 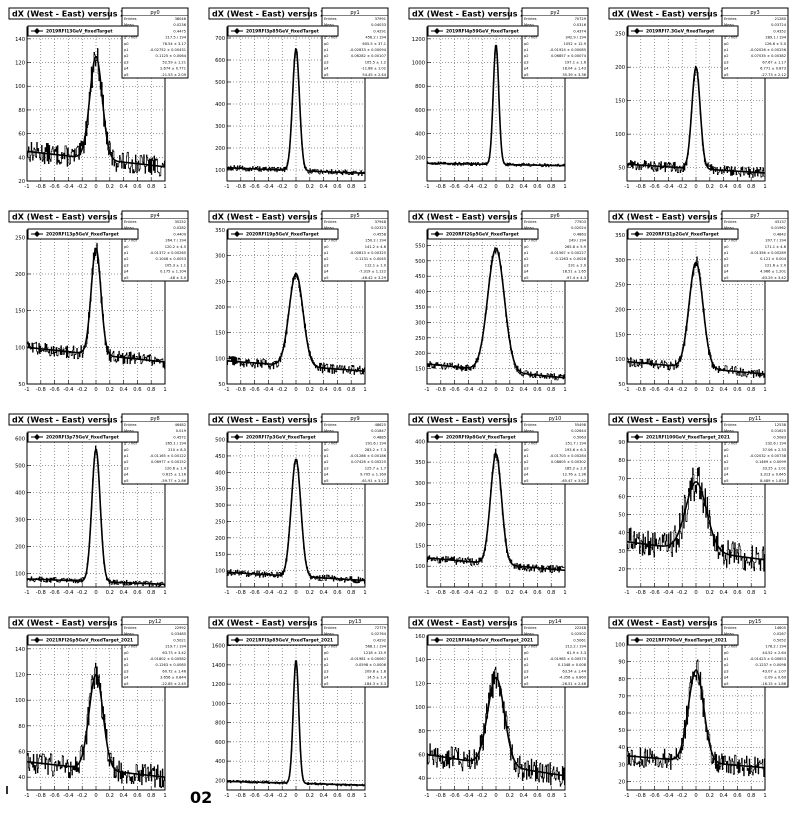 I want to click on stats-value: 0.07035 ± 0.00382, so click(x=768, y=56).